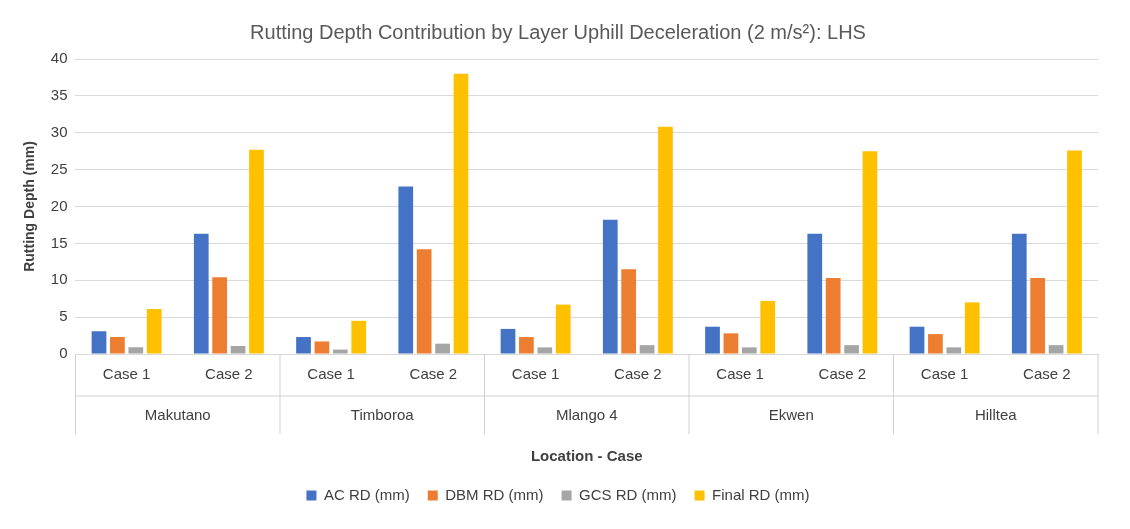  What do you see at coordinates (59, 95) in the screenshot?
I see `y-tick-label: 35` at bounding box center [59, 95].